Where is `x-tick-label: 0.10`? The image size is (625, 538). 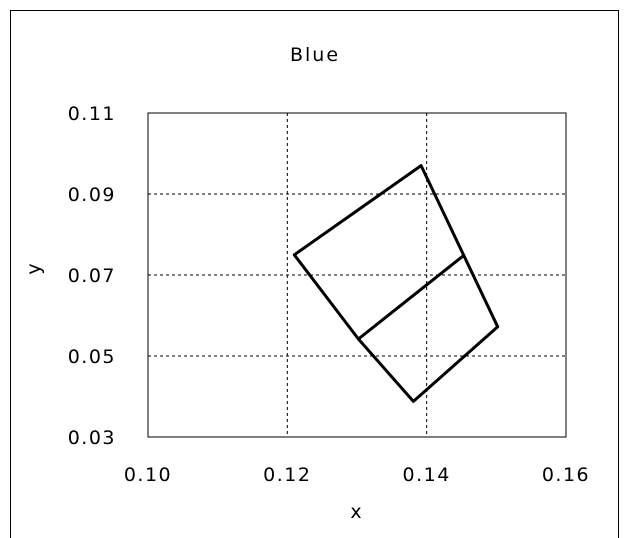 x-tick-label: 0.10 is located at coordinates (148, 475).